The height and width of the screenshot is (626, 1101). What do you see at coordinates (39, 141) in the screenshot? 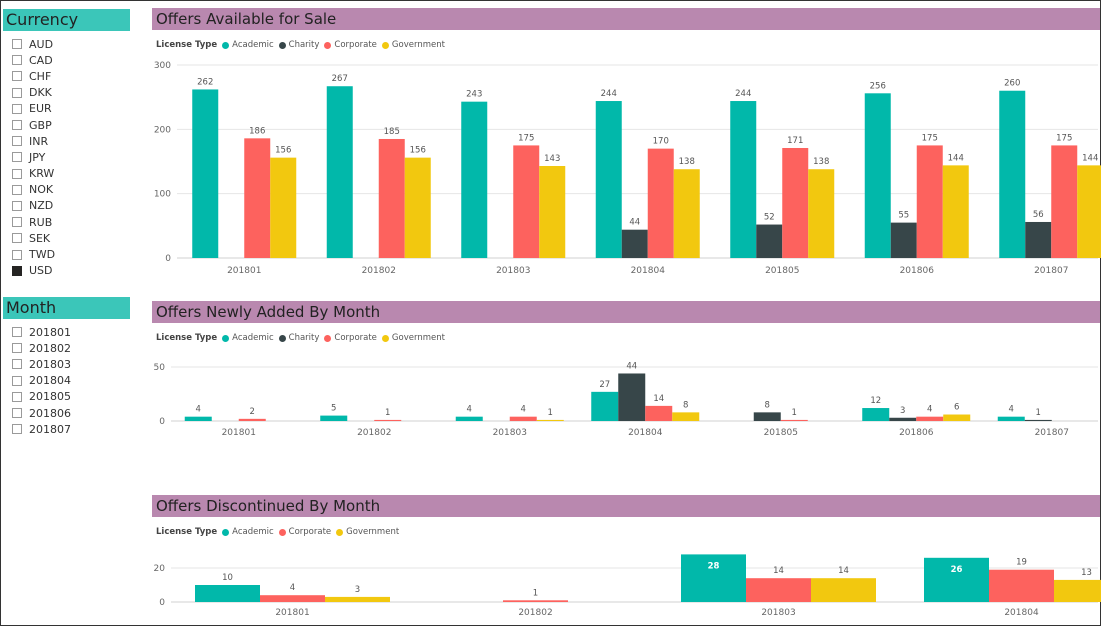
I see `currency-option-label: INR` at bounding box center [39, 141].